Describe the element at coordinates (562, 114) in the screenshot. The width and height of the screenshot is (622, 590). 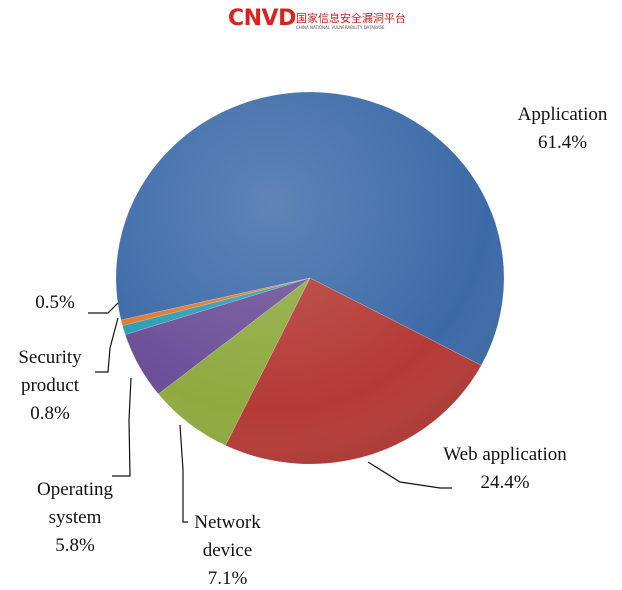
I see `category-name: Application` at that location.